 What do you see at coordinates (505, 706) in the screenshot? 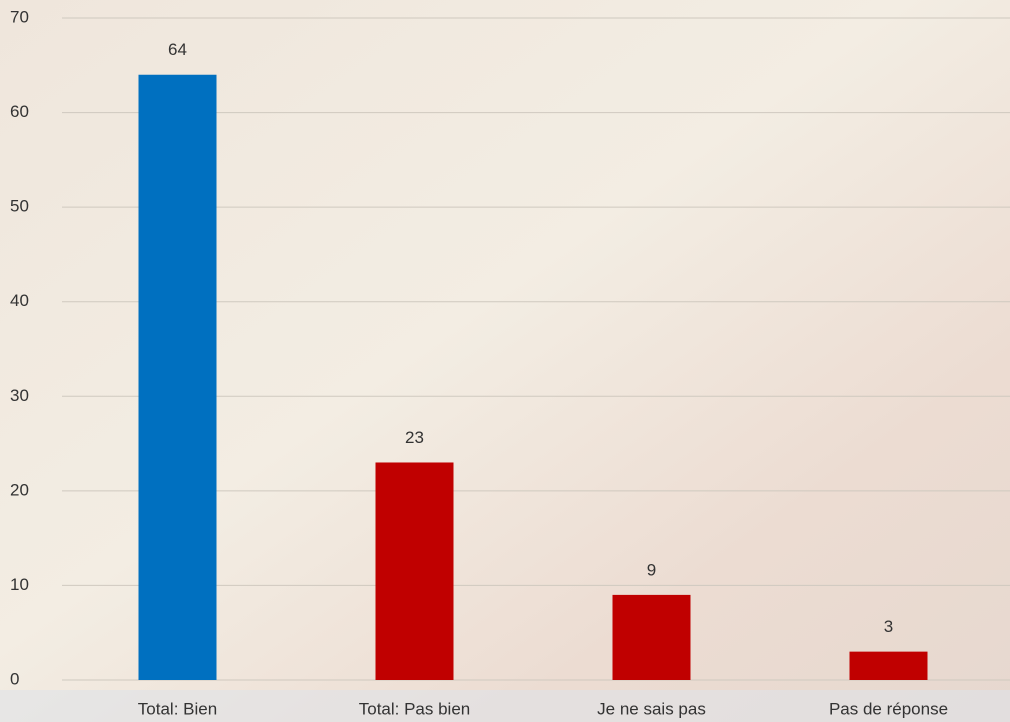
I see `background-strip` at bounding box center [505, 706].